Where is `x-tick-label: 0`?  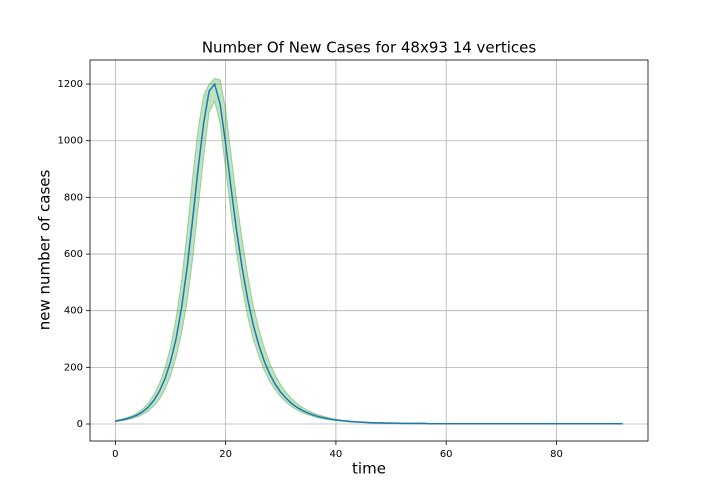
x-tick-label: 0 is located at coordinates (115, 454).